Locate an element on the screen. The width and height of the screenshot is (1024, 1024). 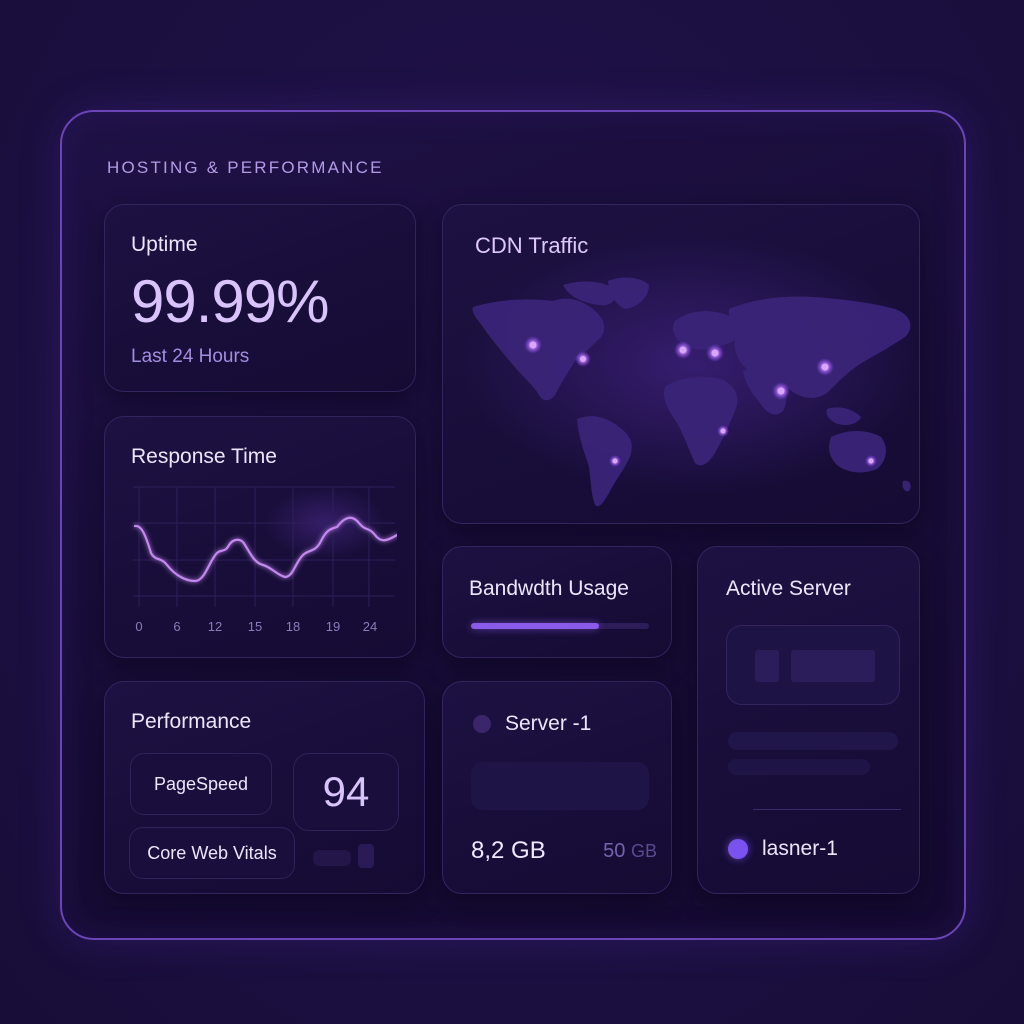
x-tick: 15 is located at coordinates (255, 626).